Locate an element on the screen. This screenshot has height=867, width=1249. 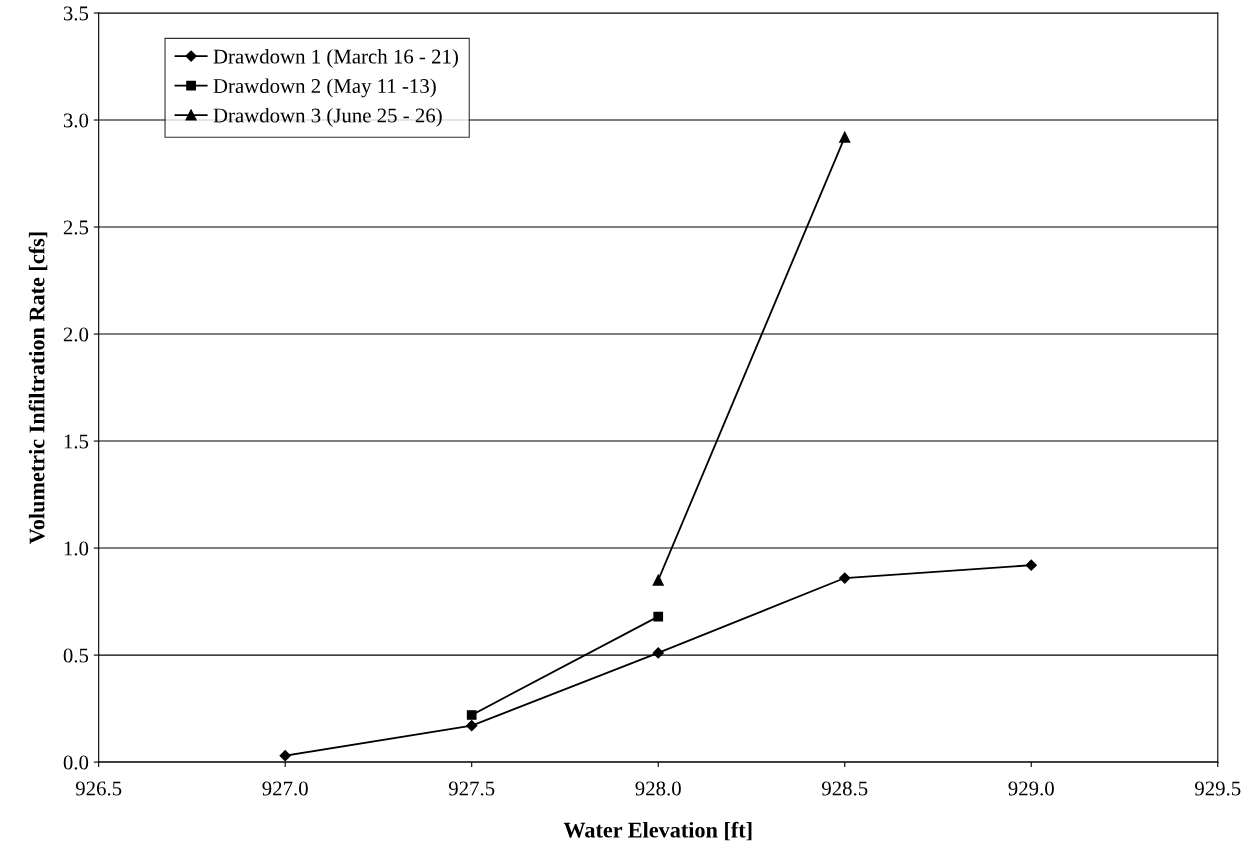
x-axis-title: Water Elevation [ft] is located at coordinates (657, 831).